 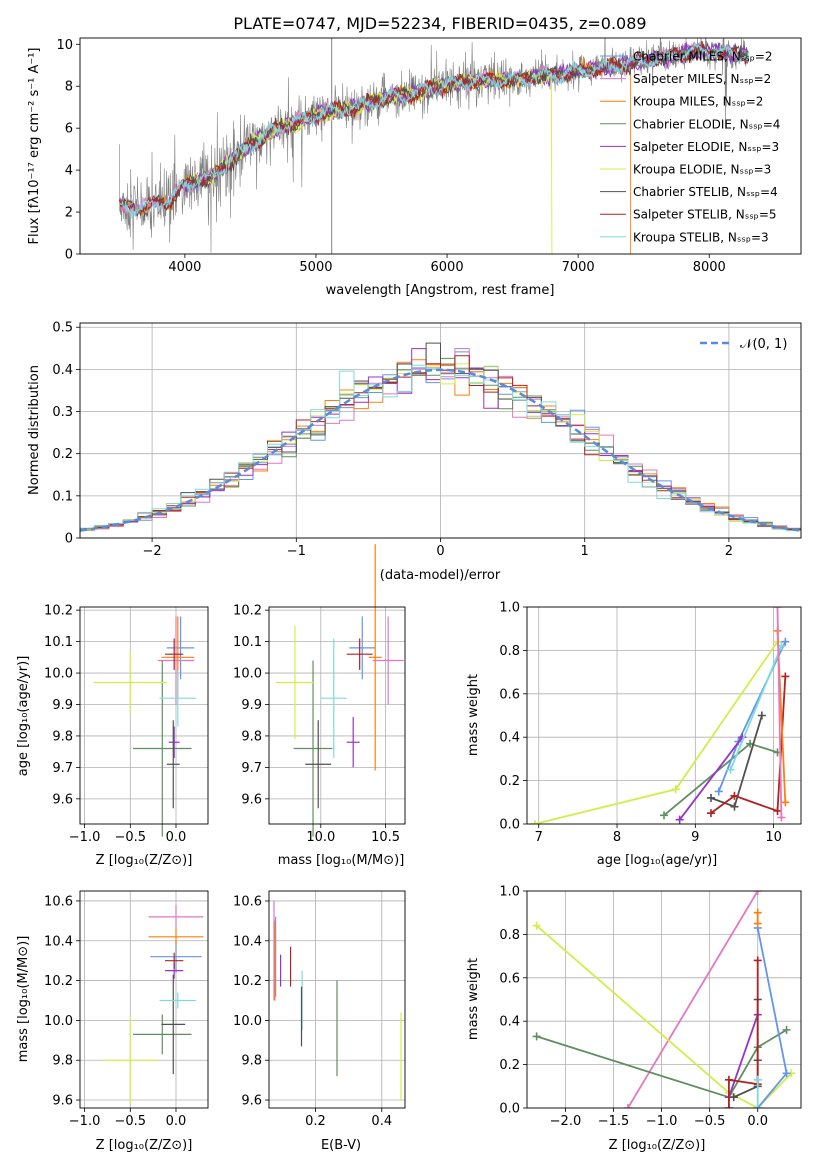 I want to click on errorbar-salpeter_stelib, so click(x=174, y=960).